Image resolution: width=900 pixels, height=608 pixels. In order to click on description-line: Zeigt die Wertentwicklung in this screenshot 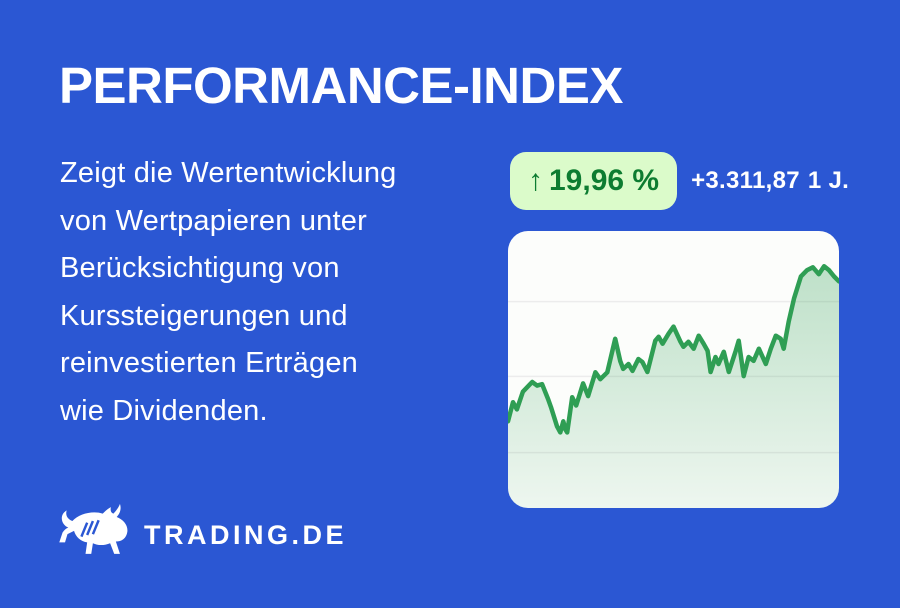, I will do `click(228, 173)`.